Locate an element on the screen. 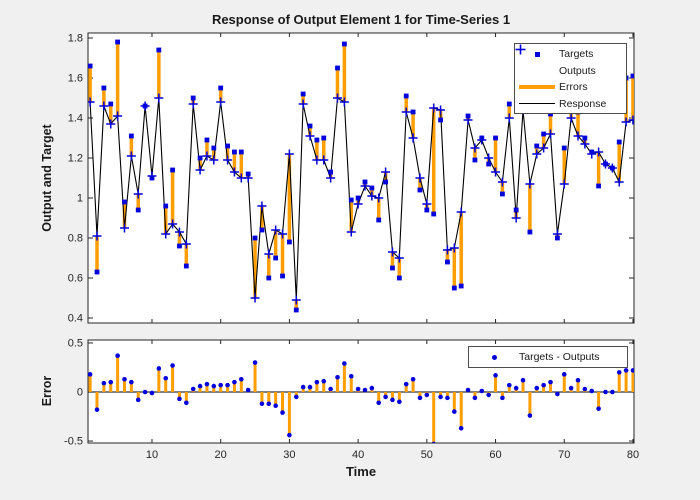  y-tick-label: 0.4 is located at coordinates (75, 319).